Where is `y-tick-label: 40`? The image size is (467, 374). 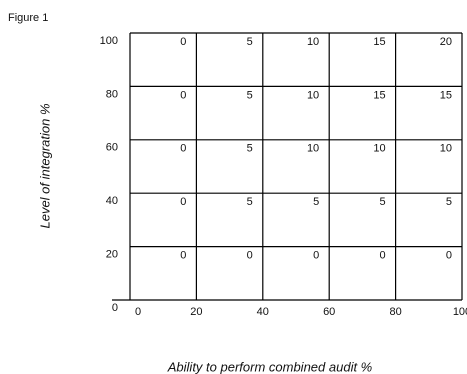 y-tick-label: 40 is located at coordinates (112, 201).